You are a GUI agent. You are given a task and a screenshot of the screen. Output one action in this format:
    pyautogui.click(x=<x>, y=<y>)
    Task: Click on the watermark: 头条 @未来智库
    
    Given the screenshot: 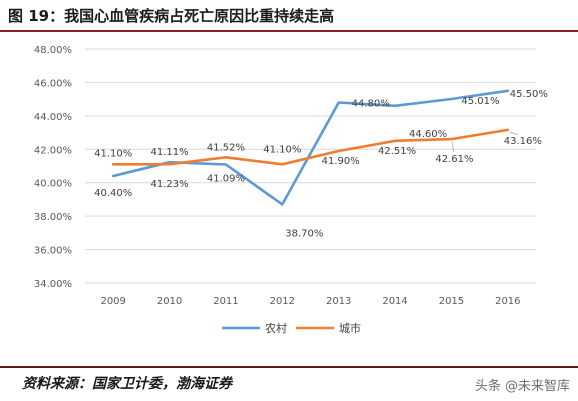 What is the action you would take?
    pyautogui.click(x=522, y=386)
    